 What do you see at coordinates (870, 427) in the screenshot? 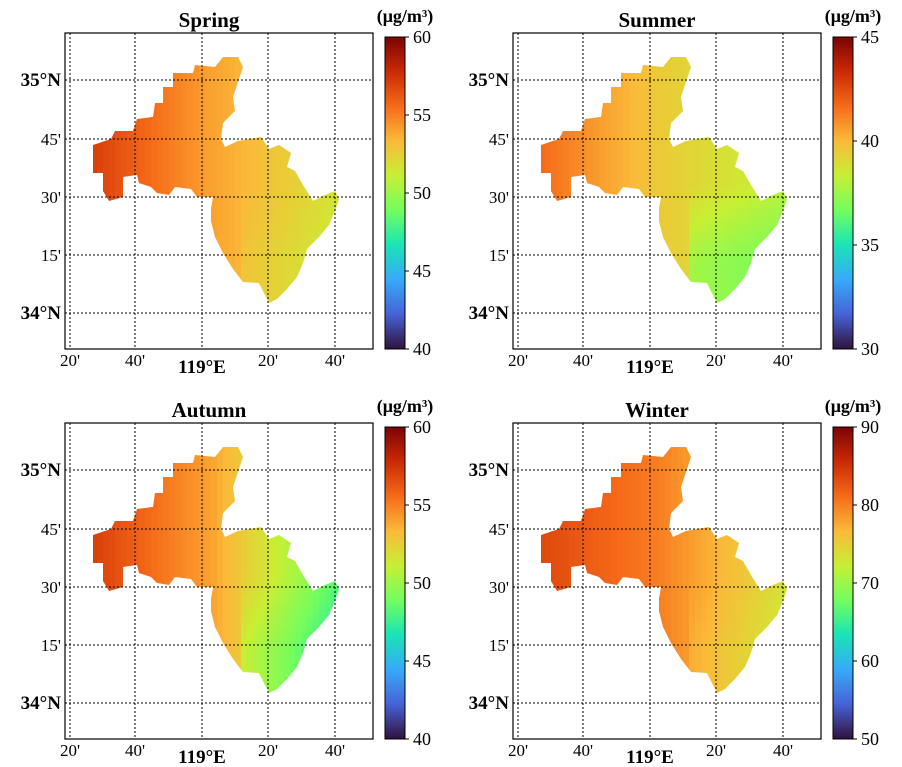
I see `colorbar-tick-label: 90` at bounding box center [870, 427].